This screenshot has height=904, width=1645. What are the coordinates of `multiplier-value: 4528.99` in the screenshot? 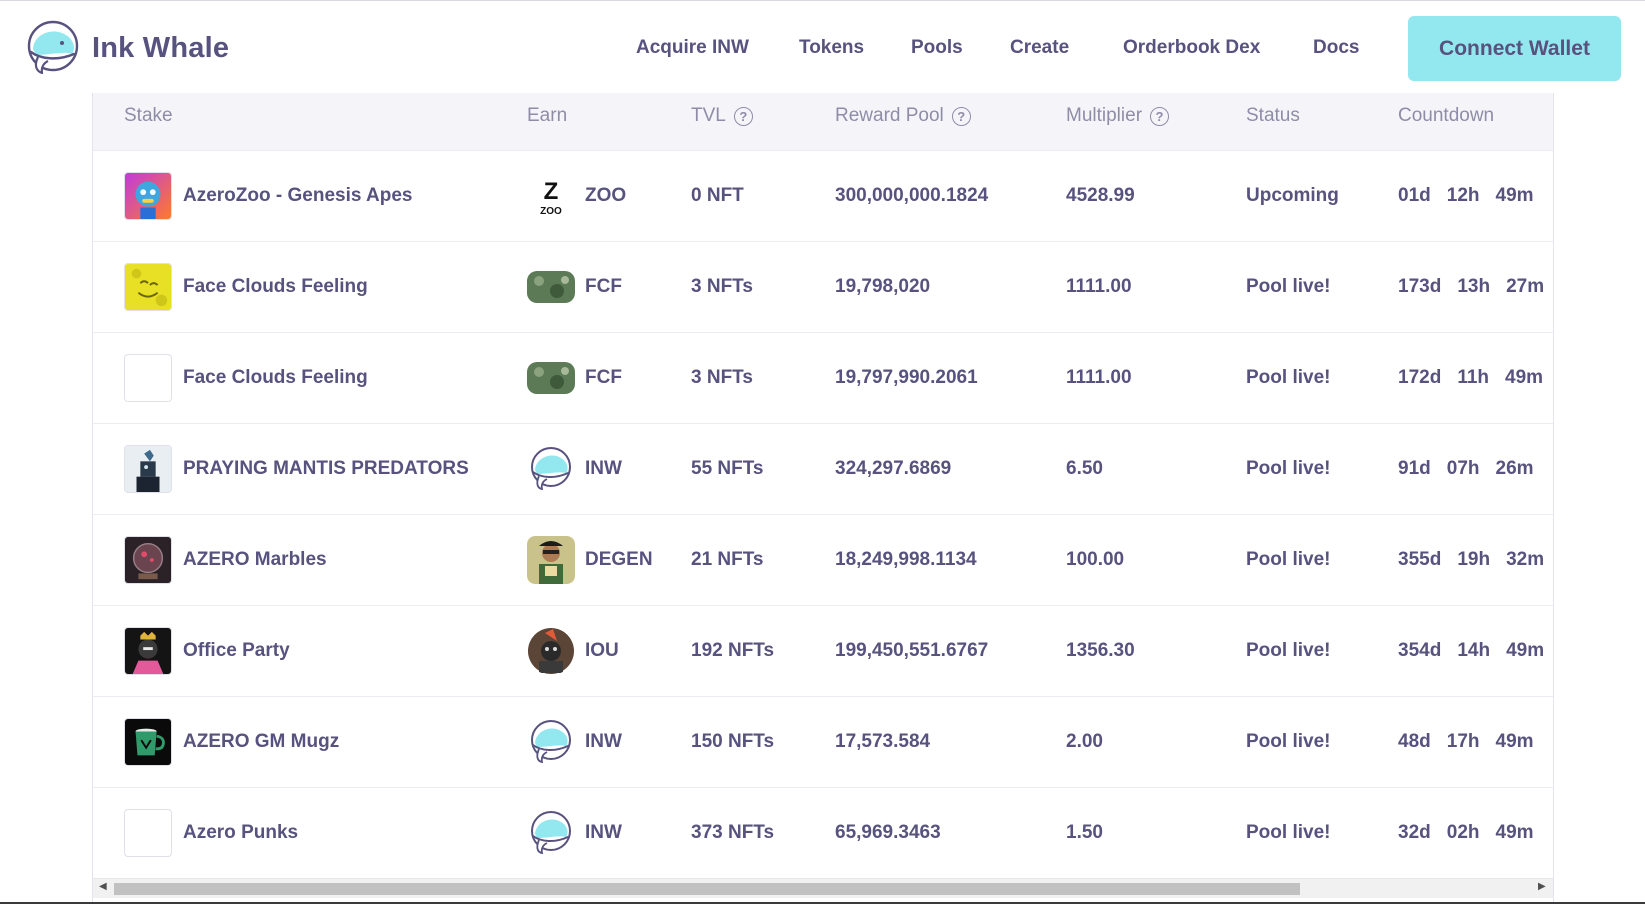 It's located at (1100, 195).